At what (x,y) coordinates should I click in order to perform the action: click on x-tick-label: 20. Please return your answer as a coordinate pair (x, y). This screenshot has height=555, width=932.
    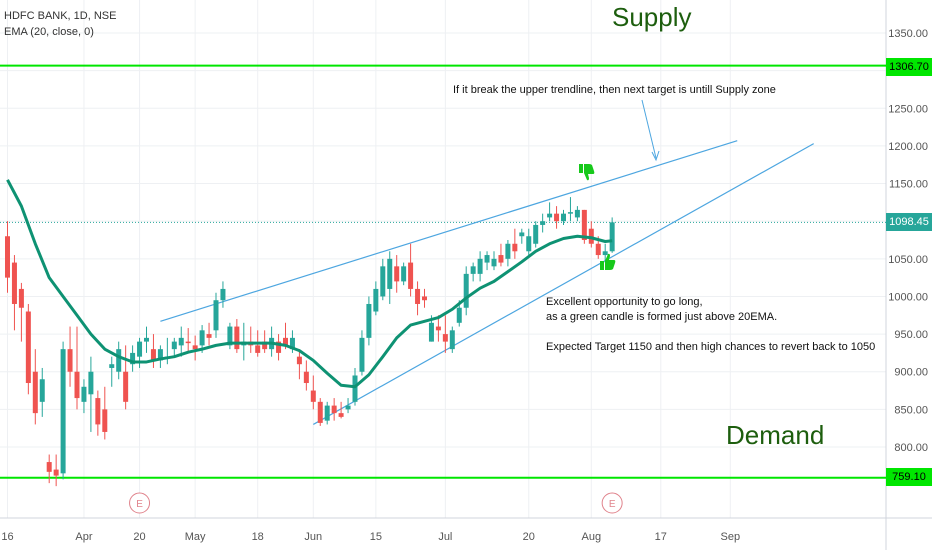
    Looking at the image, I should click on (529, 537).